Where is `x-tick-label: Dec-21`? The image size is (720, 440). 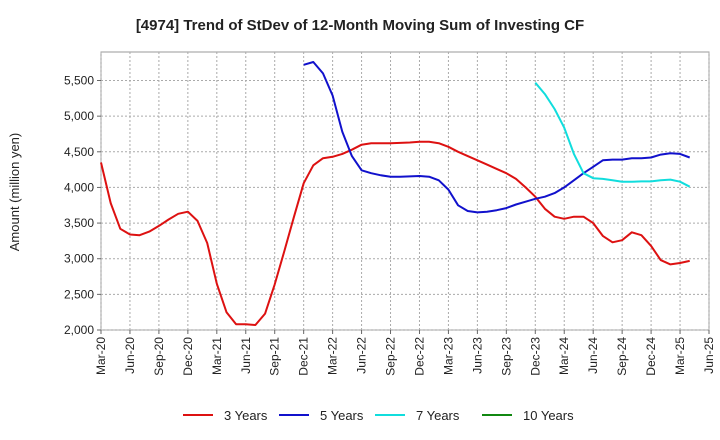
x-tick-label: Dec-21 is located at coordinates (304, 356).